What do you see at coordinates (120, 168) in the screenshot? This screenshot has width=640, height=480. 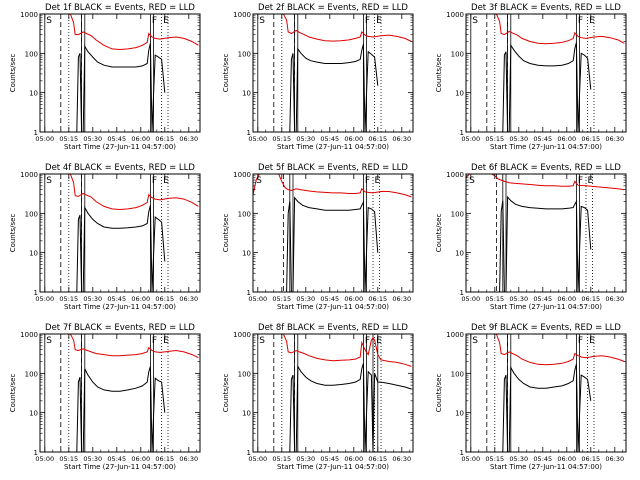 I see `chart-title: Det 4f BLACK = Events, RED = LLD` at bounding box center [120, 168].